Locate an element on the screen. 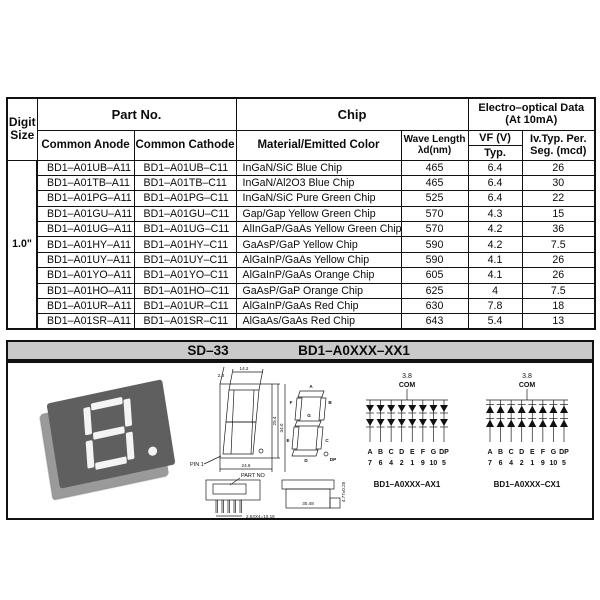 The height and width of the screenshot is (600, 600). seg-a-shape is located at coordinates (311, 394).